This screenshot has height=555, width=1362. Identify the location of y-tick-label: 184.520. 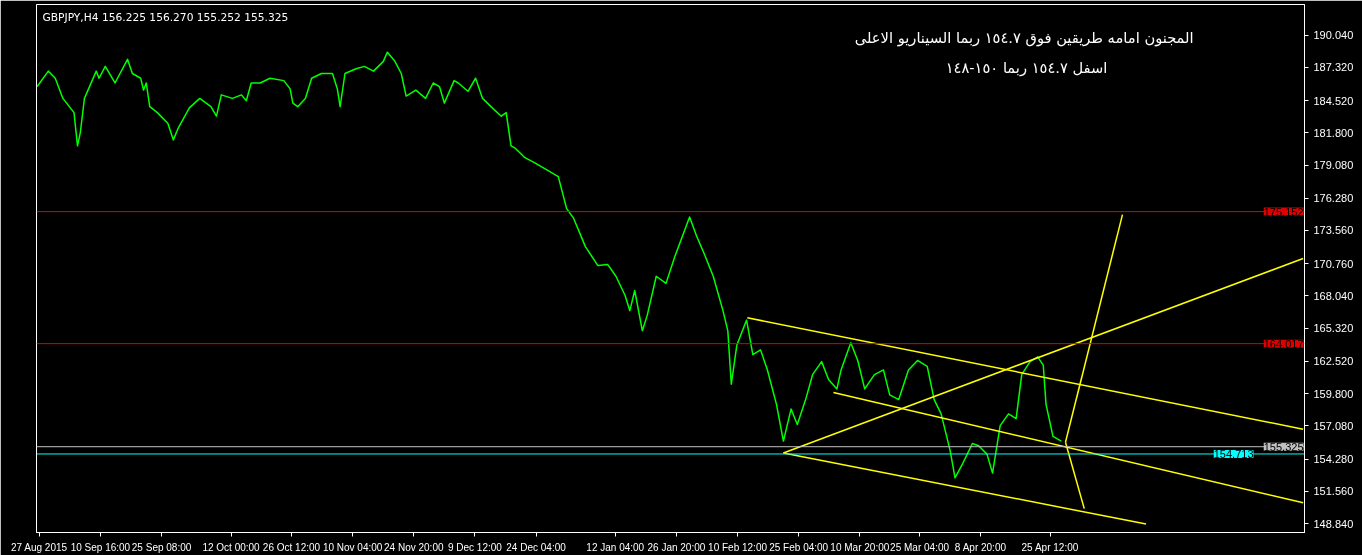
(1333, 100).